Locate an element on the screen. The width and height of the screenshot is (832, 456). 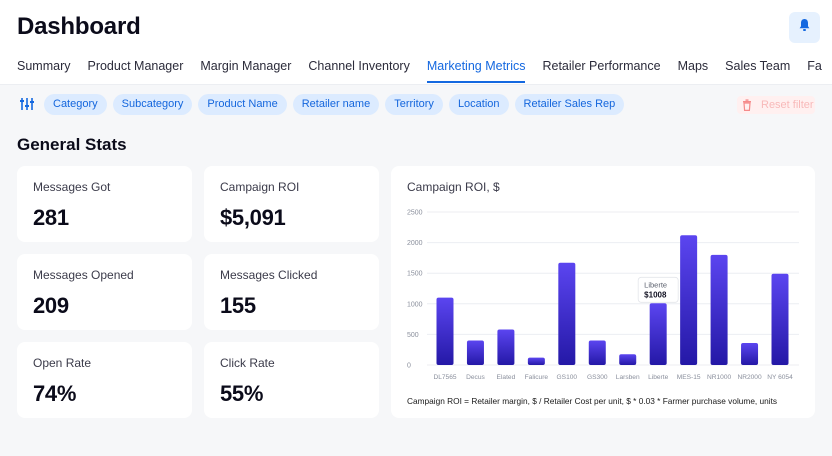
filter-chip-retailer-sales-rep: Retailer Sales Rep is located at coordinates (569, 104).